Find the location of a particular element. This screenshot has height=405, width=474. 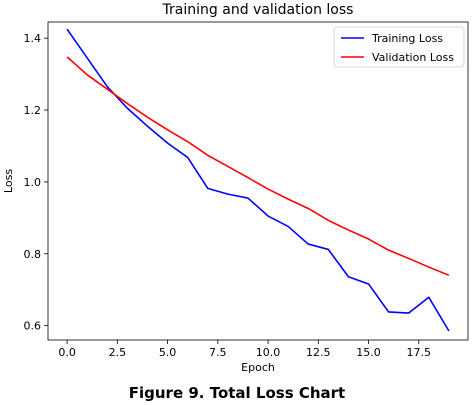

y-tick-label: 0.8 is located at coordinates (33, 254).